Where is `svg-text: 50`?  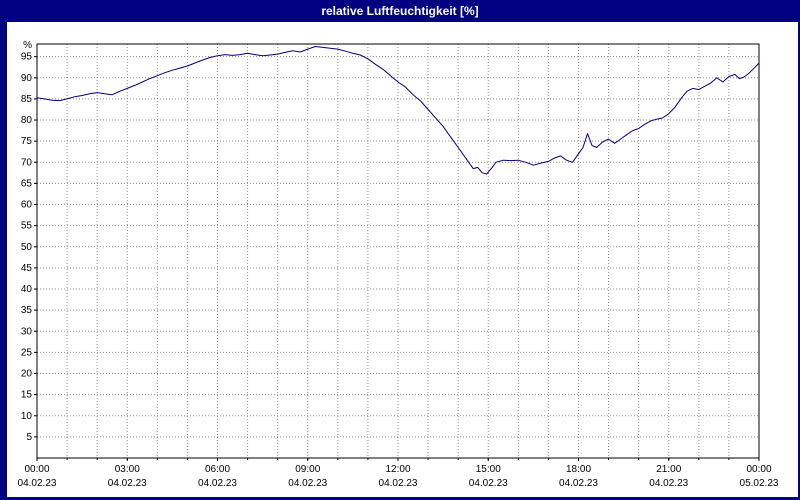 svg-text: 50 is located at coordinates (27, 247).